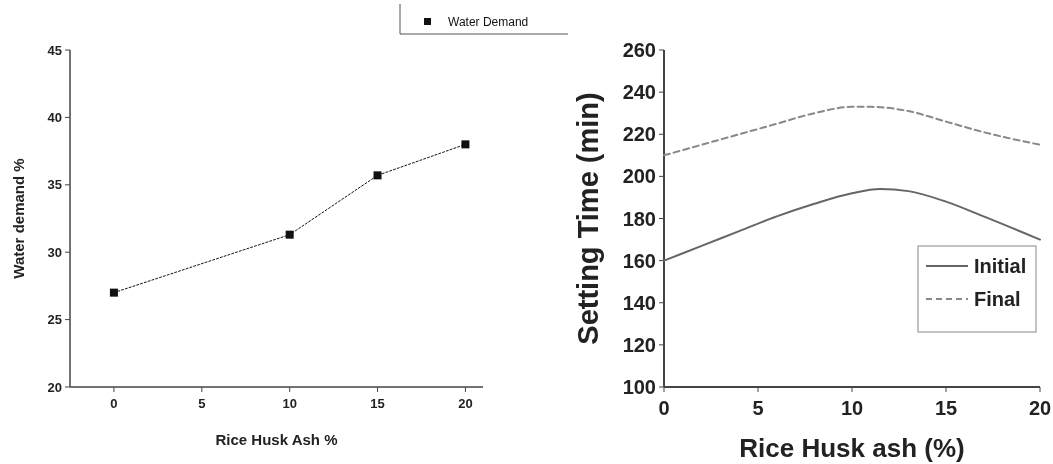 The image size is (1053, 464). What do you see at coordinates (639, 218) in the screenshot?
I see `y-tick-label: 180` at bounding box center [639, 218].